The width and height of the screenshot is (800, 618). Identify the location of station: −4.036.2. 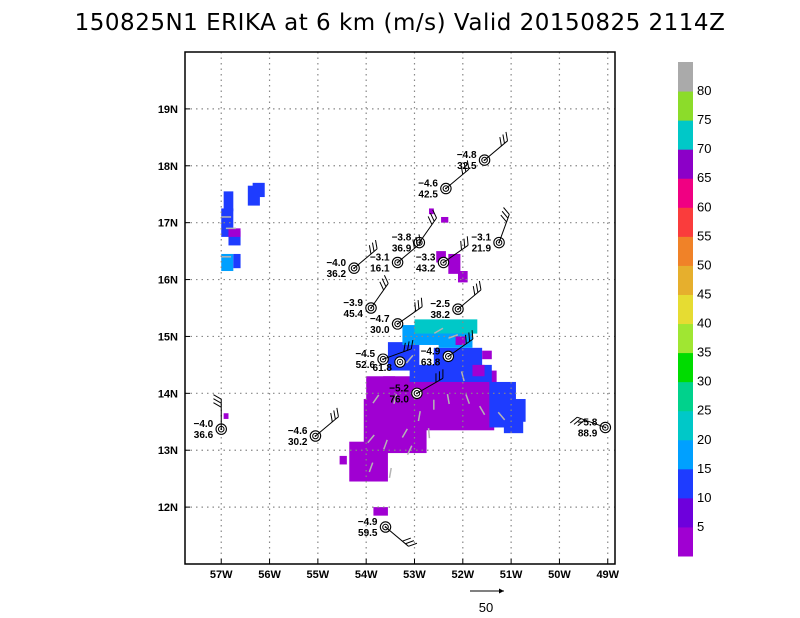
(352, 259).